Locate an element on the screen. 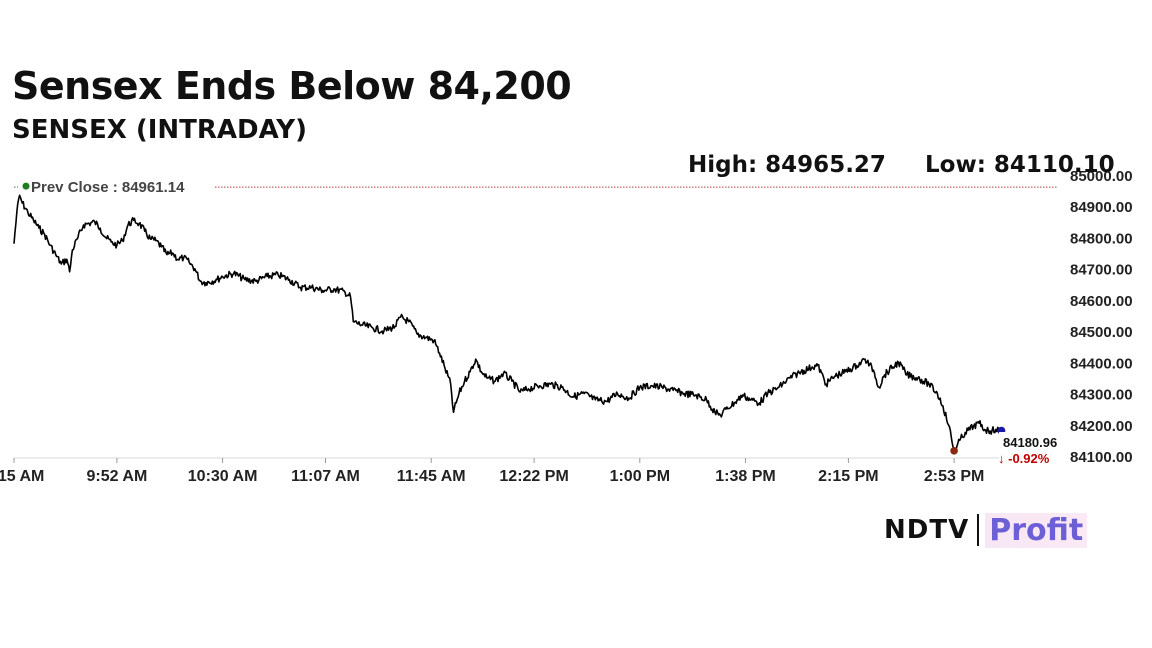 Image resolution: width=1152 pixels, height=648 pixels. x-tick-label: 9:15 AM is located at coordinates (22, 476).